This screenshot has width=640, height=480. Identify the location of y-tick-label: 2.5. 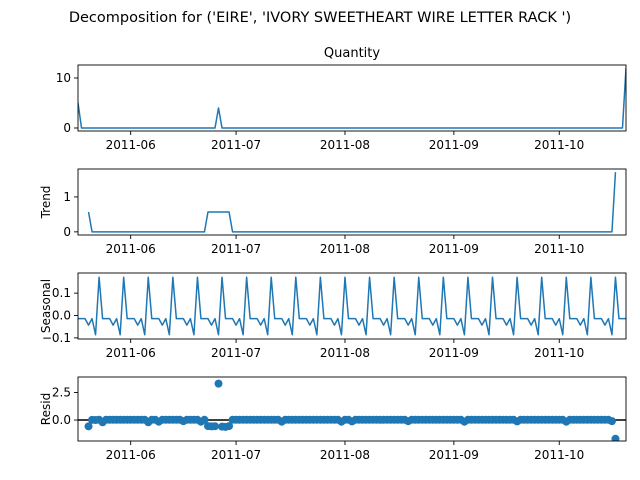
(61, 392).